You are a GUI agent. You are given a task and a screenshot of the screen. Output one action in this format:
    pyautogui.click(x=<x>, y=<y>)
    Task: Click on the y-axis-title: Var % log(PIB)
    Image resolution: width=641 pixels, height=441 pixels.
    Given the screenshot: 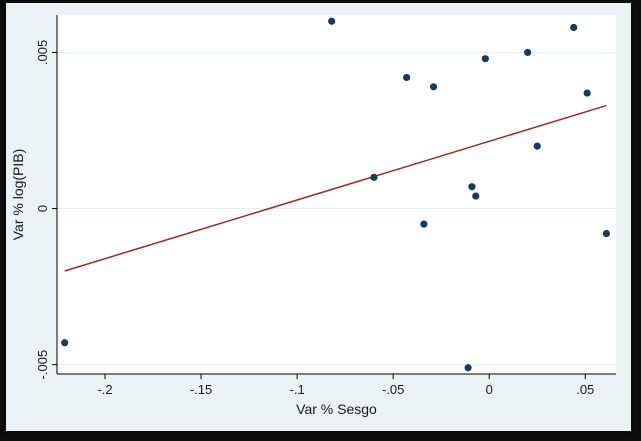 What is the action you would take?
    pyautogui.click(x=18, y=195)
    